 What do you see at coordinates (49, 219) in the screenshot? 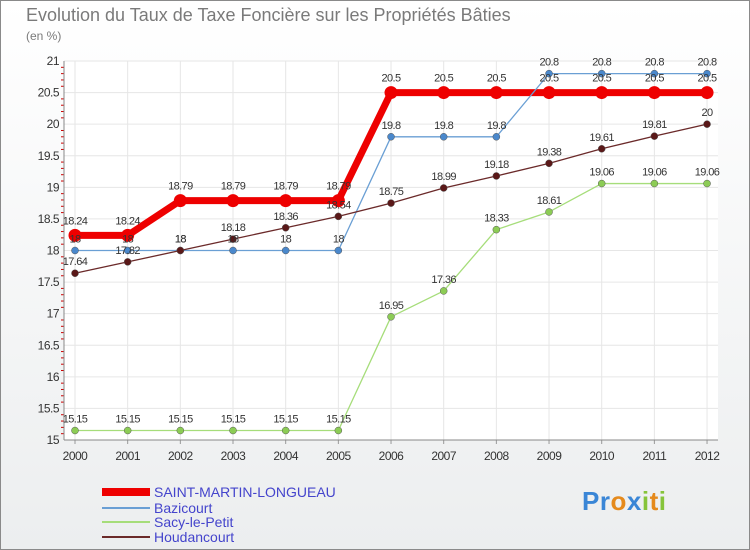
I see `y-tick-label: 18.5` at bounding box center [49, 219].